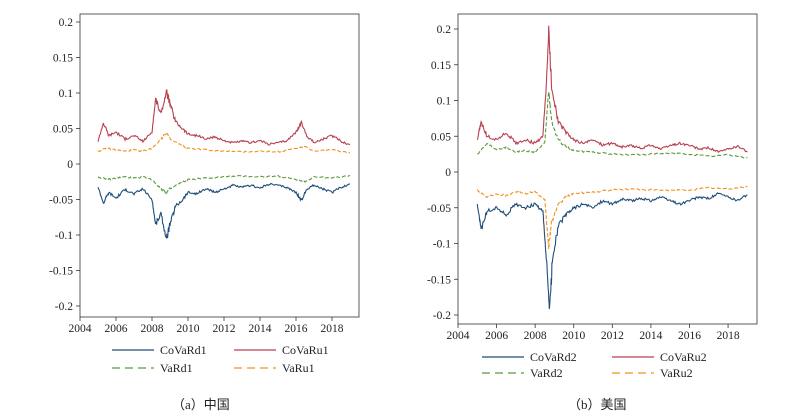  What do you see at coordinates (612, 125) in the screenshot?
I see `series-line-vard2` at bounding box center [612, 125].